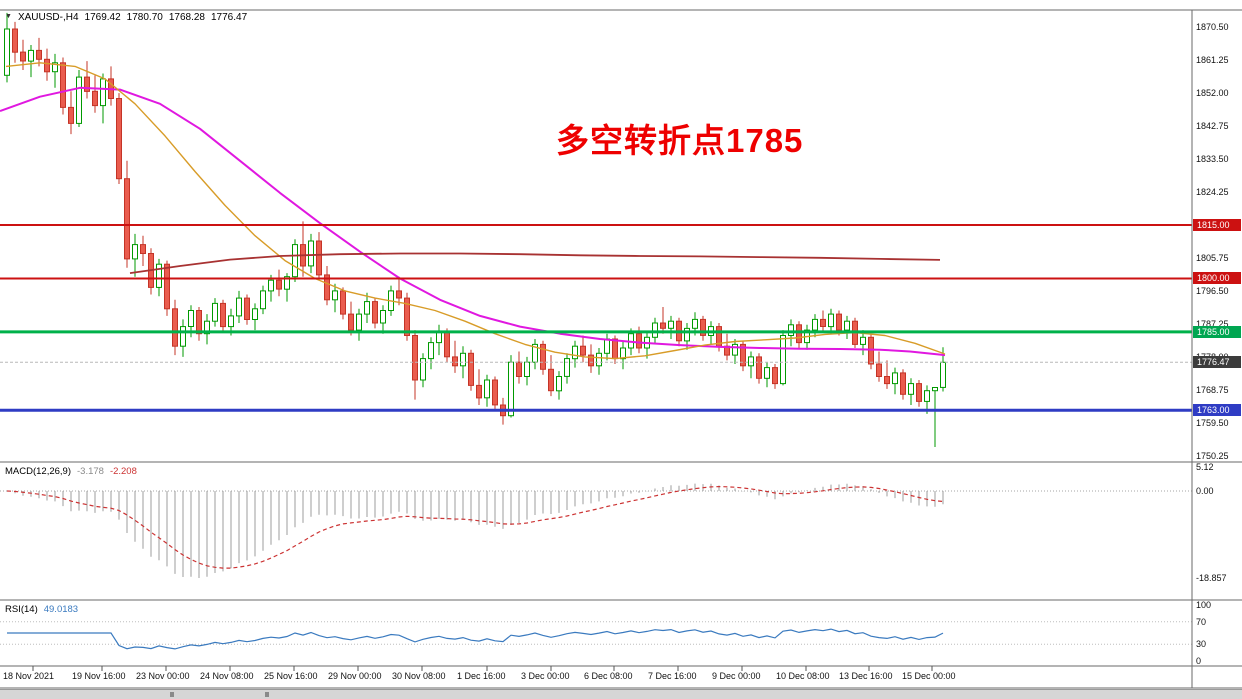 This screenshot has width=1242, height=699. I want to click on current-price-badge: 1776.47, so click(1217, 362).